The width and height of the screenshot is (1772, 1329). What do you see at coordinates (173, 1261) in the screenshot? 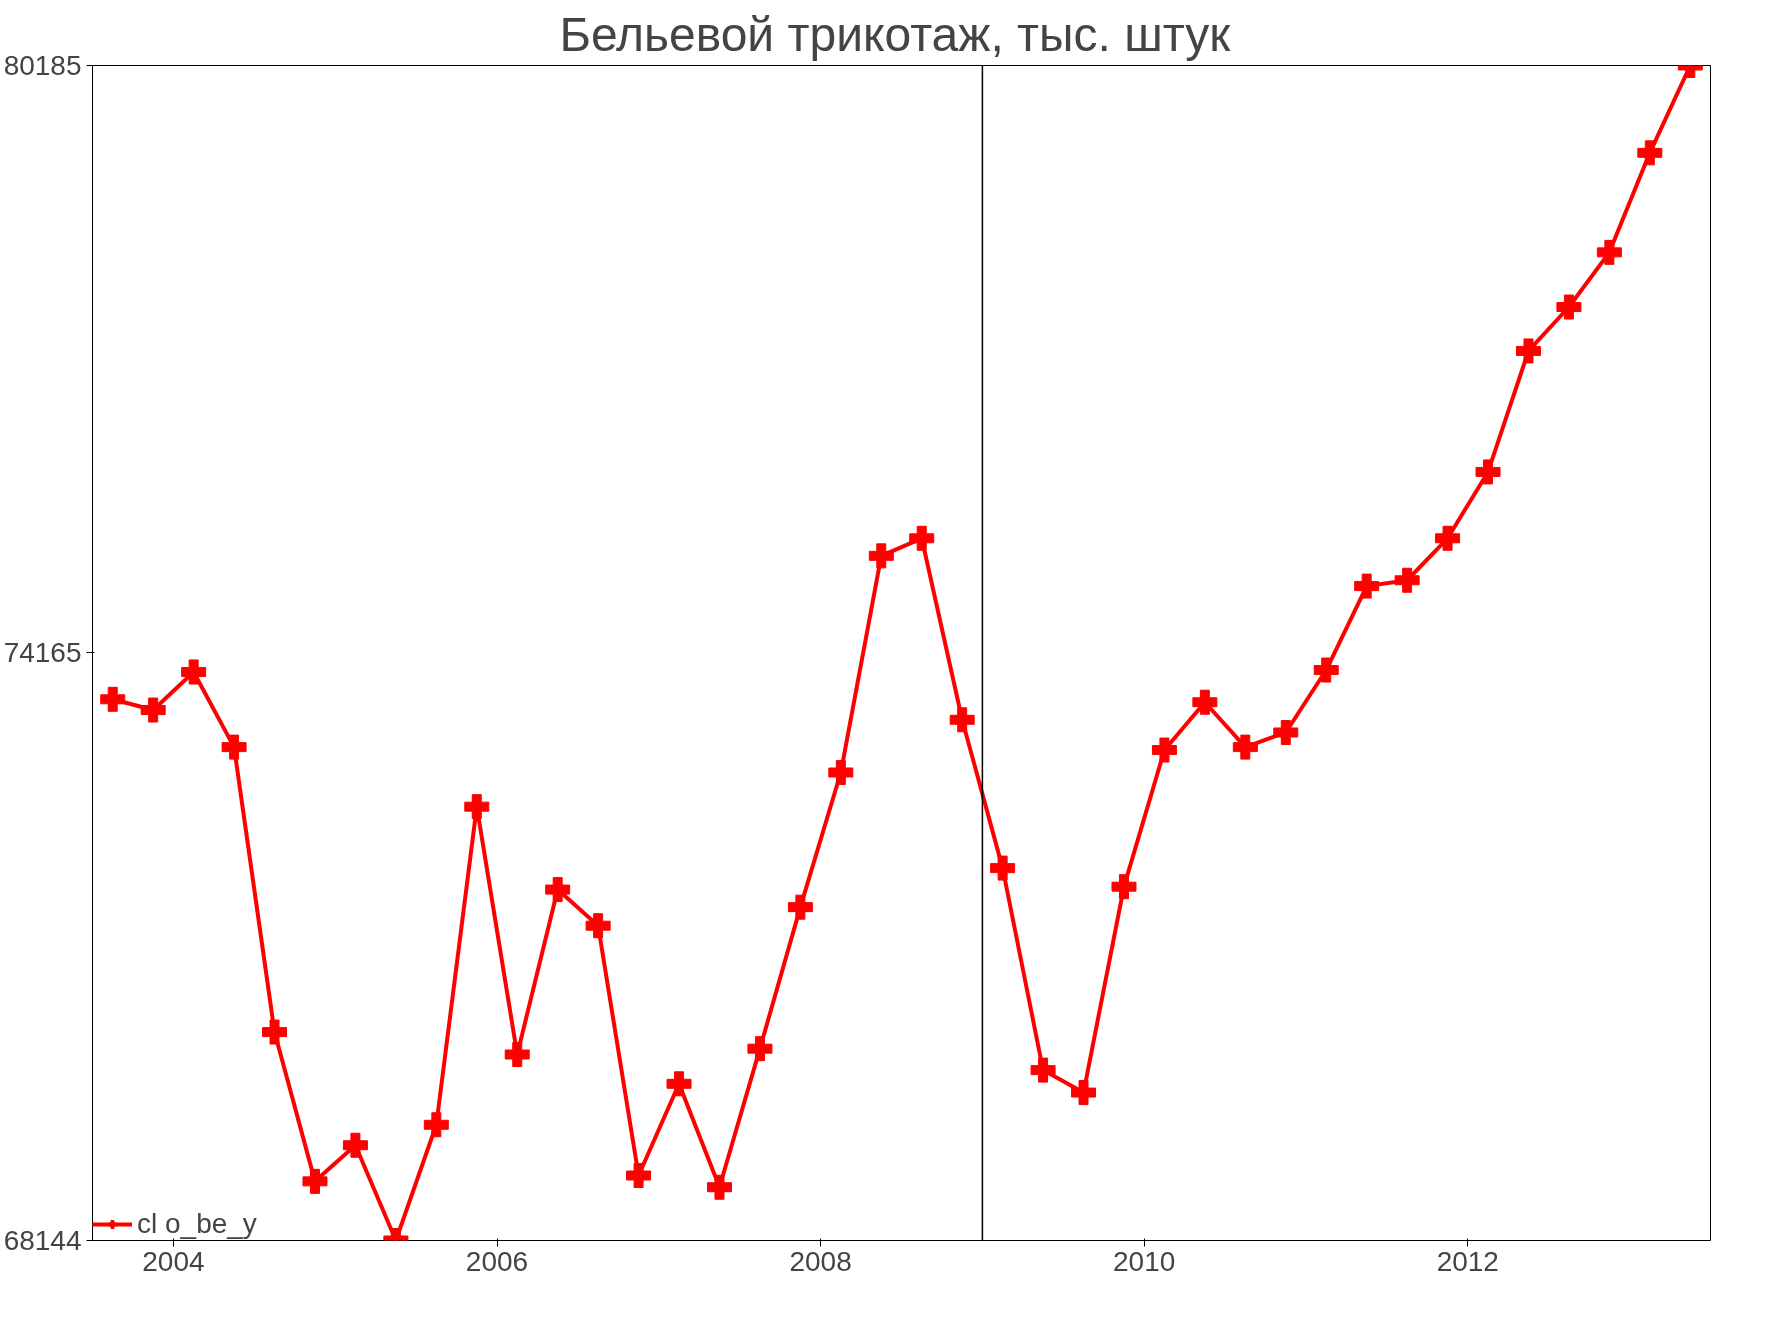
I see `x-tick-label: 2004` at bounding box center [173, 1261].